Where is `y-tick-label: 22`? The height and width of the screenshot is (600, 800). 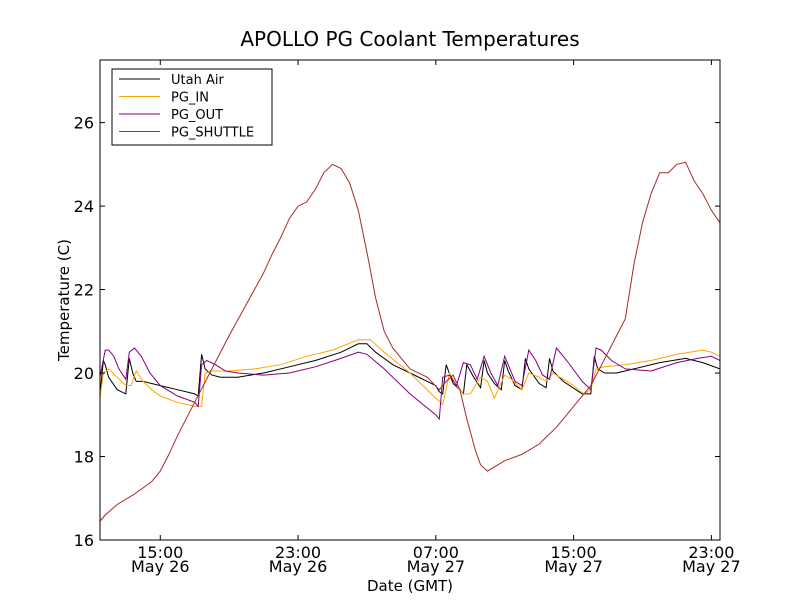
y-tick-label: 22 is located at coordinates (84, 290).